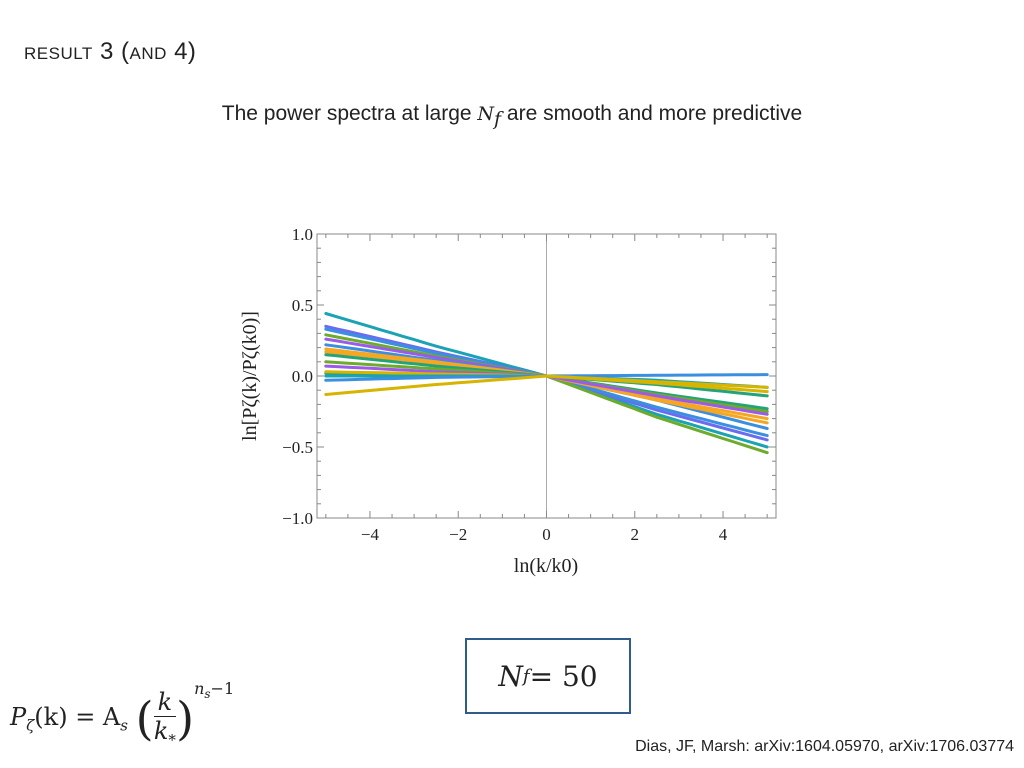  Describe the element at coordinates (18, 716) in the screenshot. I see `formula-part: P` at that location.